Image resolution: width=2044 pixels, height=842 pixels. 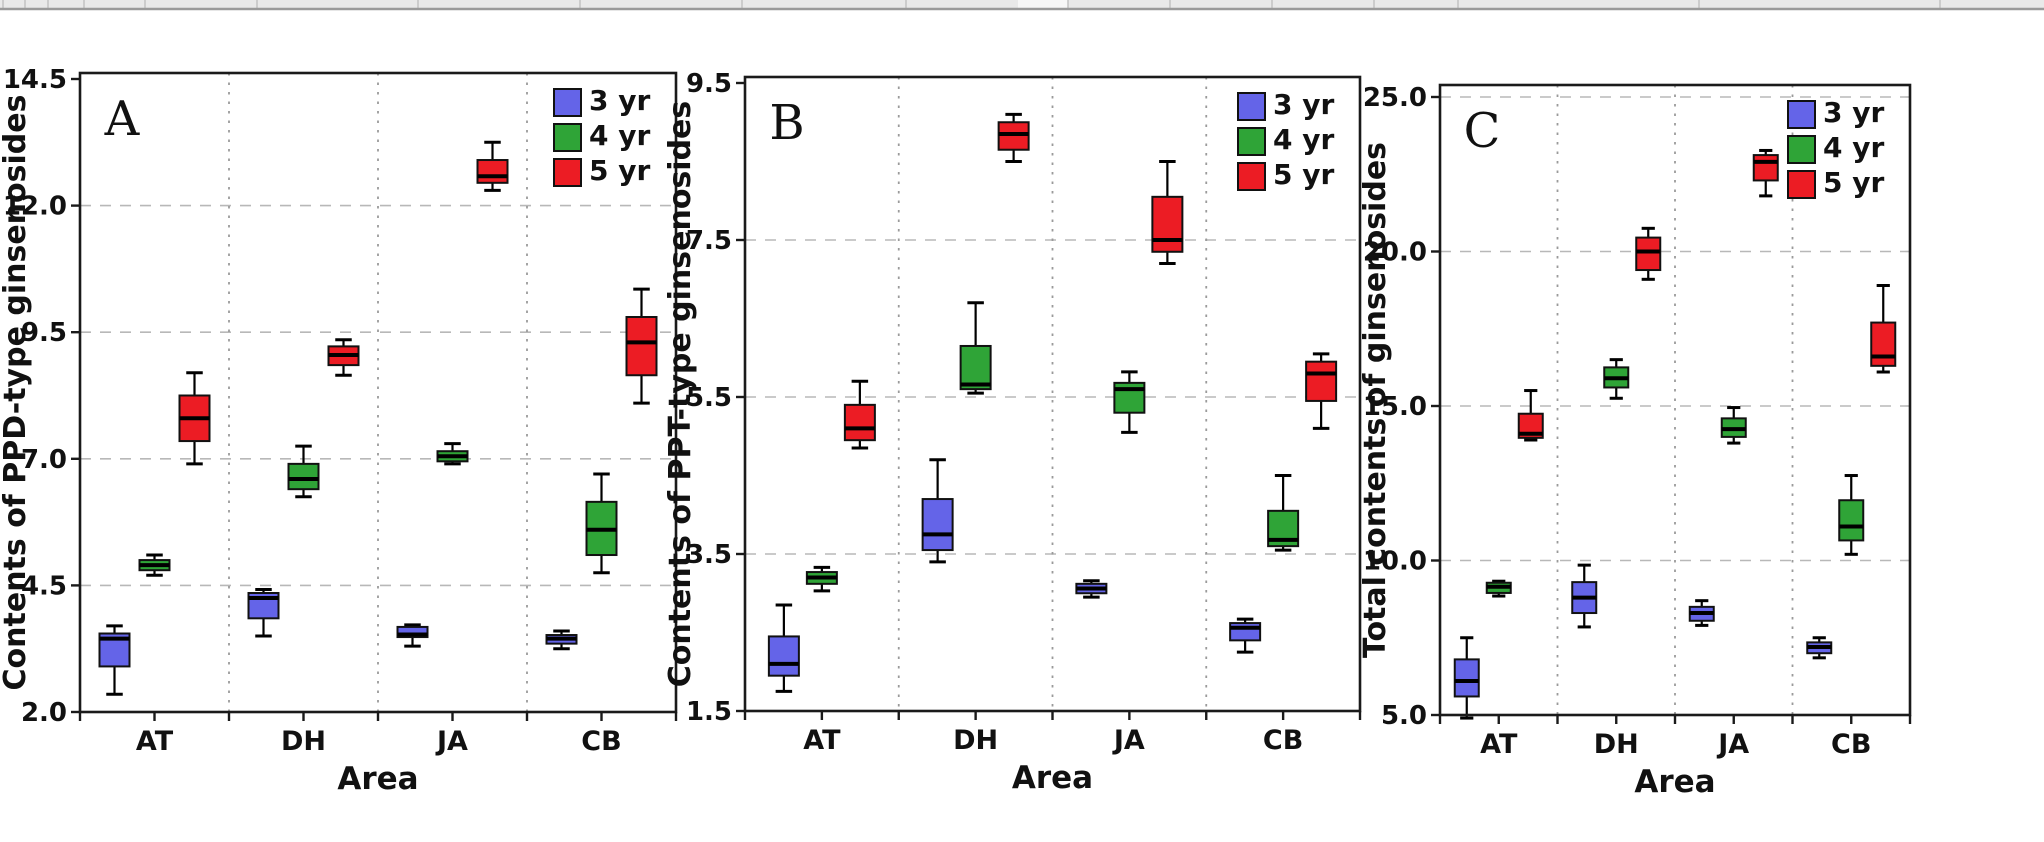 I want to click on panel-letter-A: A, so click(x=122, y=119).